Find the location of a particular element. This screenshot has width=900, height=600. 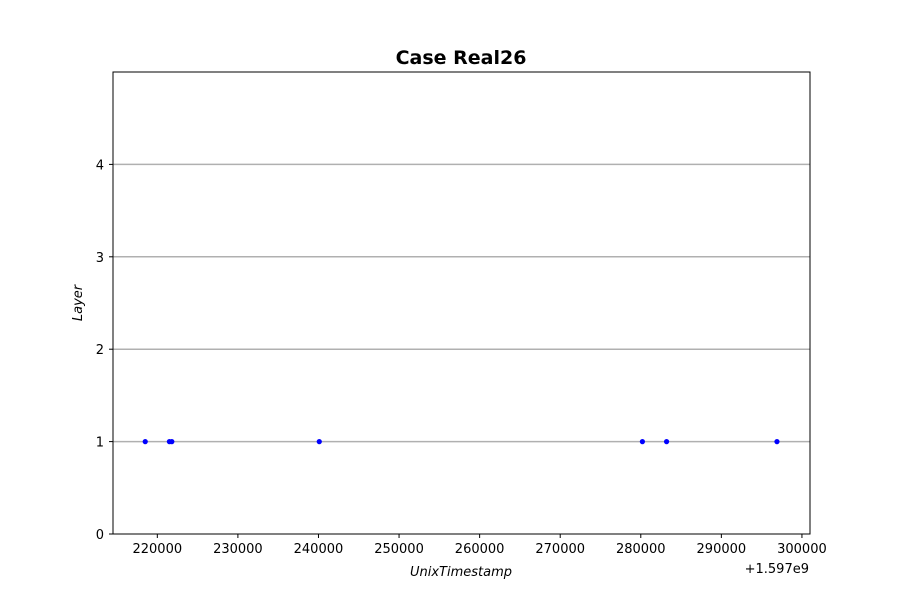

x-tick-label: 260000 is located at coordinates (480, 549).